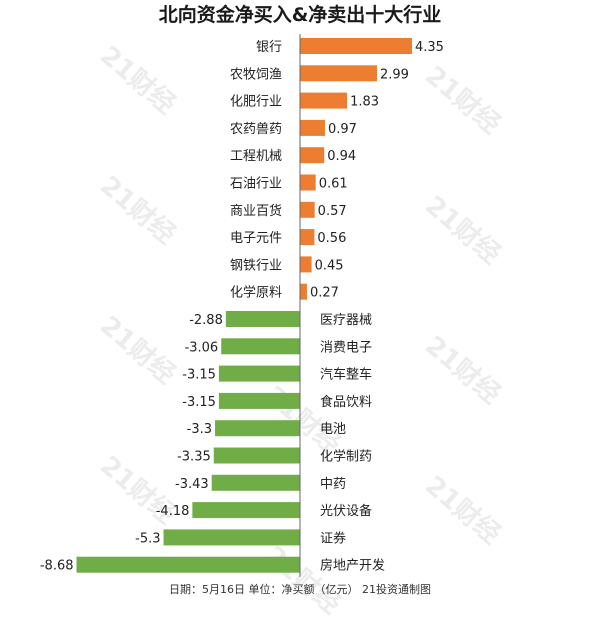 The image size is (600, 621). Describe the element at coordinates (188, 564) in the screenshot. I see `bar-房地产开发` at that location.